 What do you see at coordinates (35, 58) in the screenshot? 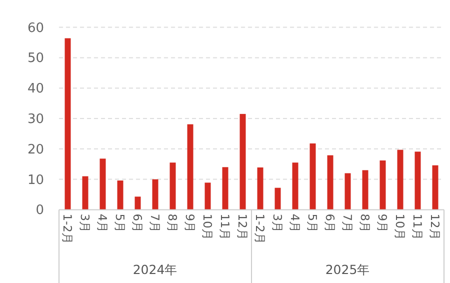
I see `y-tick-label: 50` at bounding box center [35, 58].